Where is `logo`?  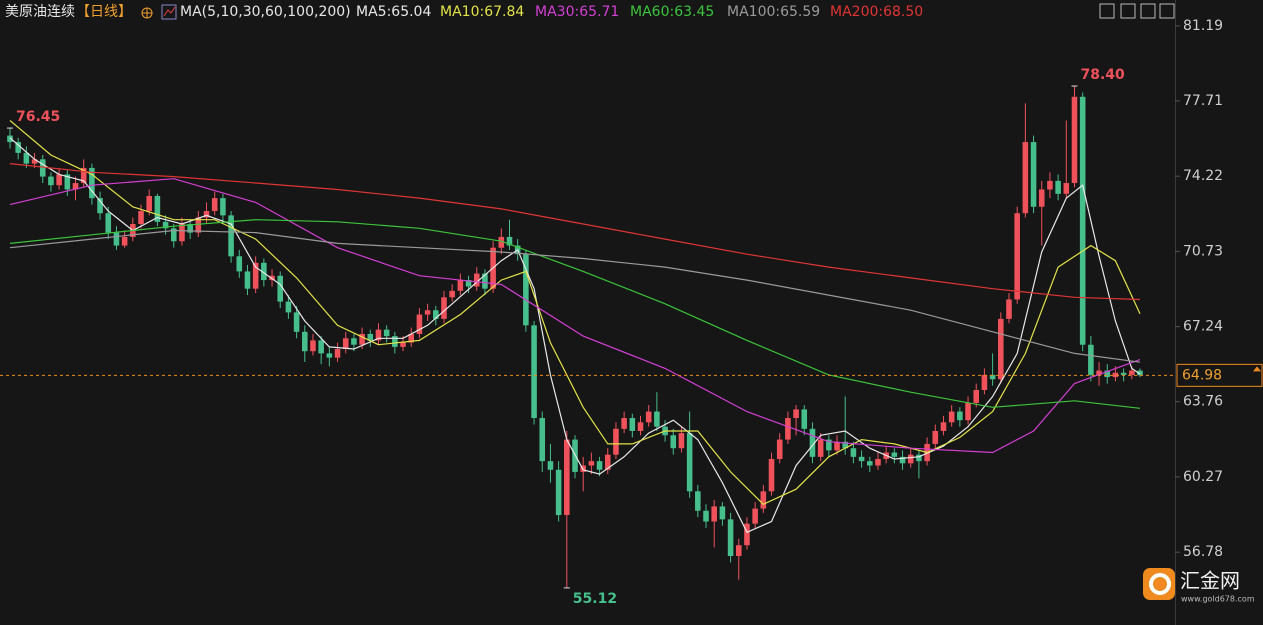
logo is located at coordinates (1160, 584).